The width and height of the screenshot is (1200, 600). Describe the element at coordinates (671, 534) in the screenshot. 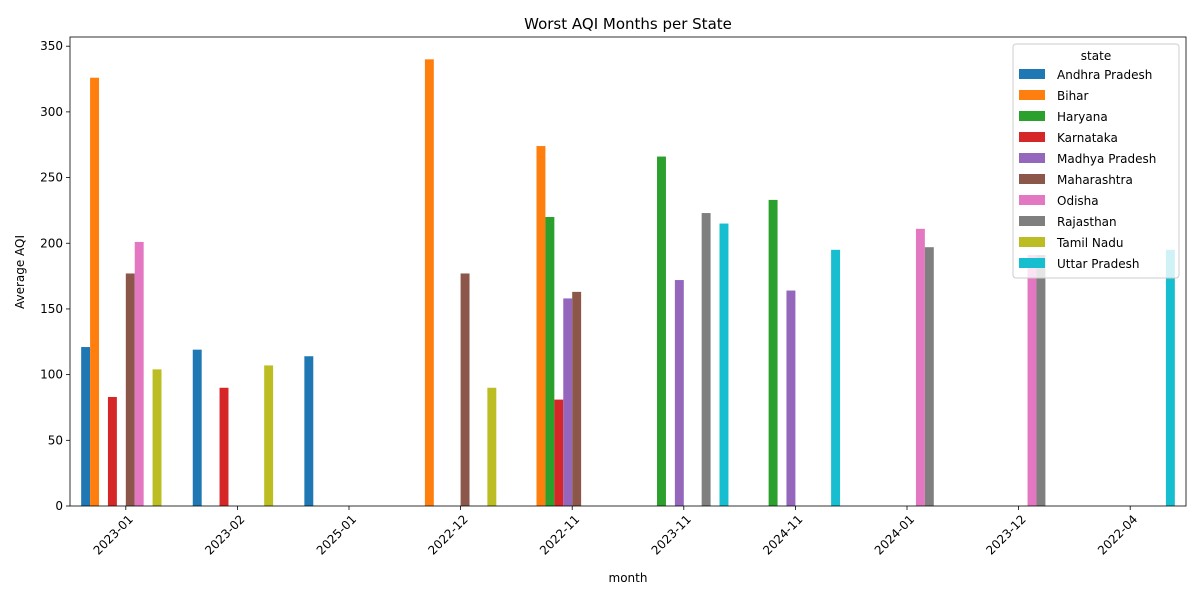

I see `x-tick-label: 2023-11` at that location.